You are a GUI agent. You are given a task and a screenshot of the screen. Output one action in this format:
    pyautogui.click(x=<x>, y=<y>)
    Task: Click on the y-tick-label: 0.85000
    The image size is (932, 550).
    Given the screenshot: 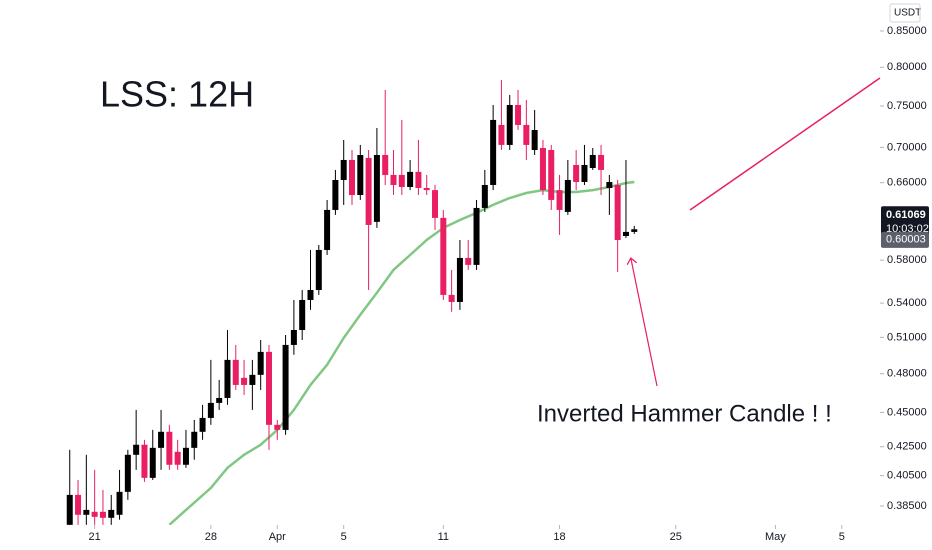 What is the action you would take?
    pyautogui.click(x=907, y=31)
    